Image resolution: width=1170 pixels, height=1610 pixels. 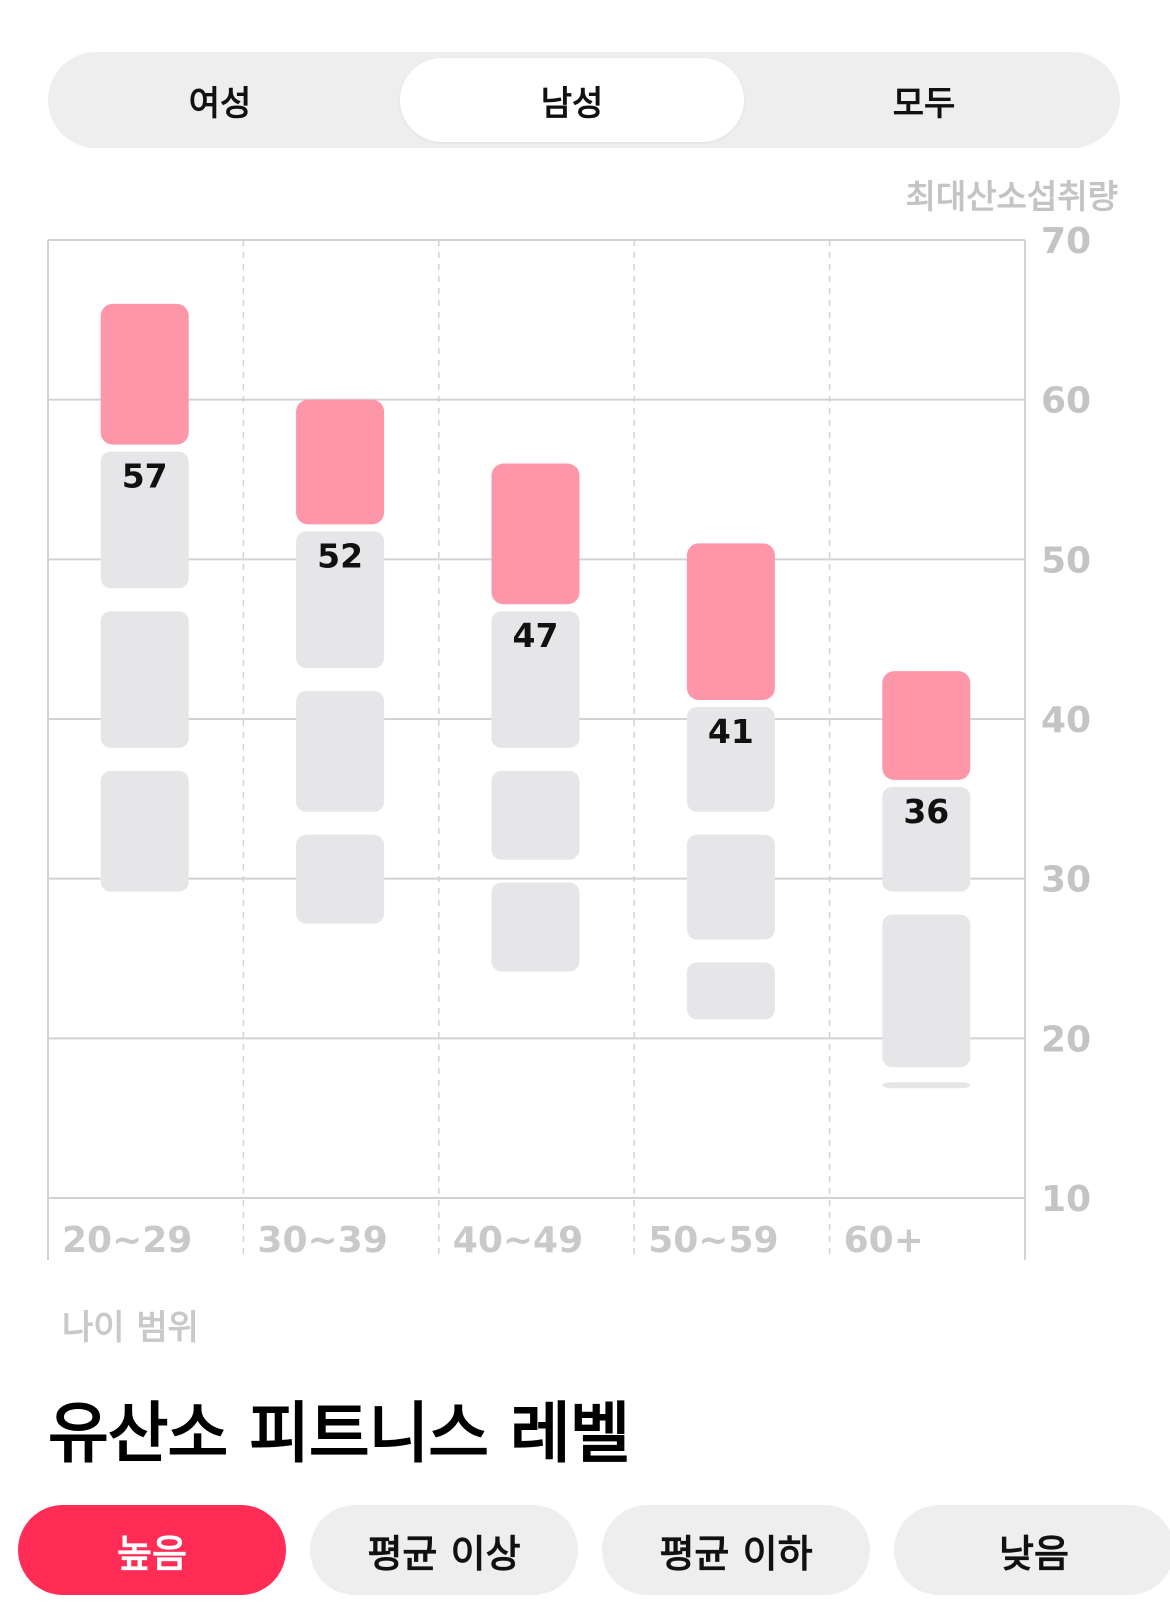 I want to click on y-tick-label: 20, so click(x=1066, y=1039).